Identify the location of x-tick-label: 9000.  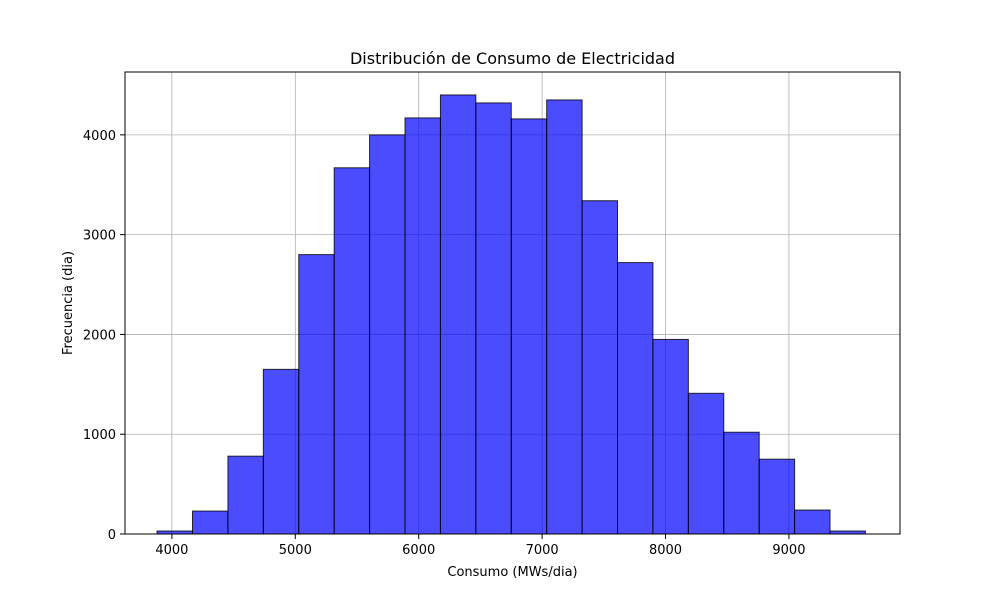
(788, 550).